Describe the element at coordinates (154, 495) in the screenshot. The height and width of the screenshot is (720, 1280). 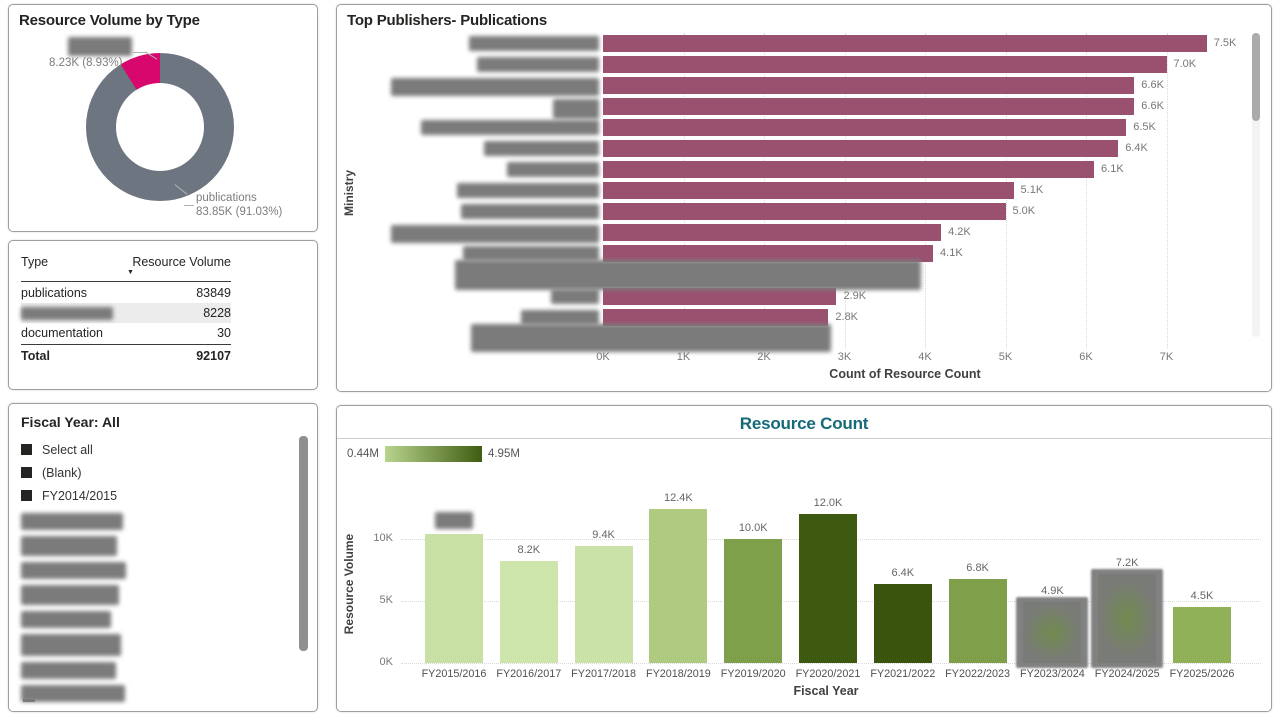
I see `slicer-item: FY2014/2015` at that location.